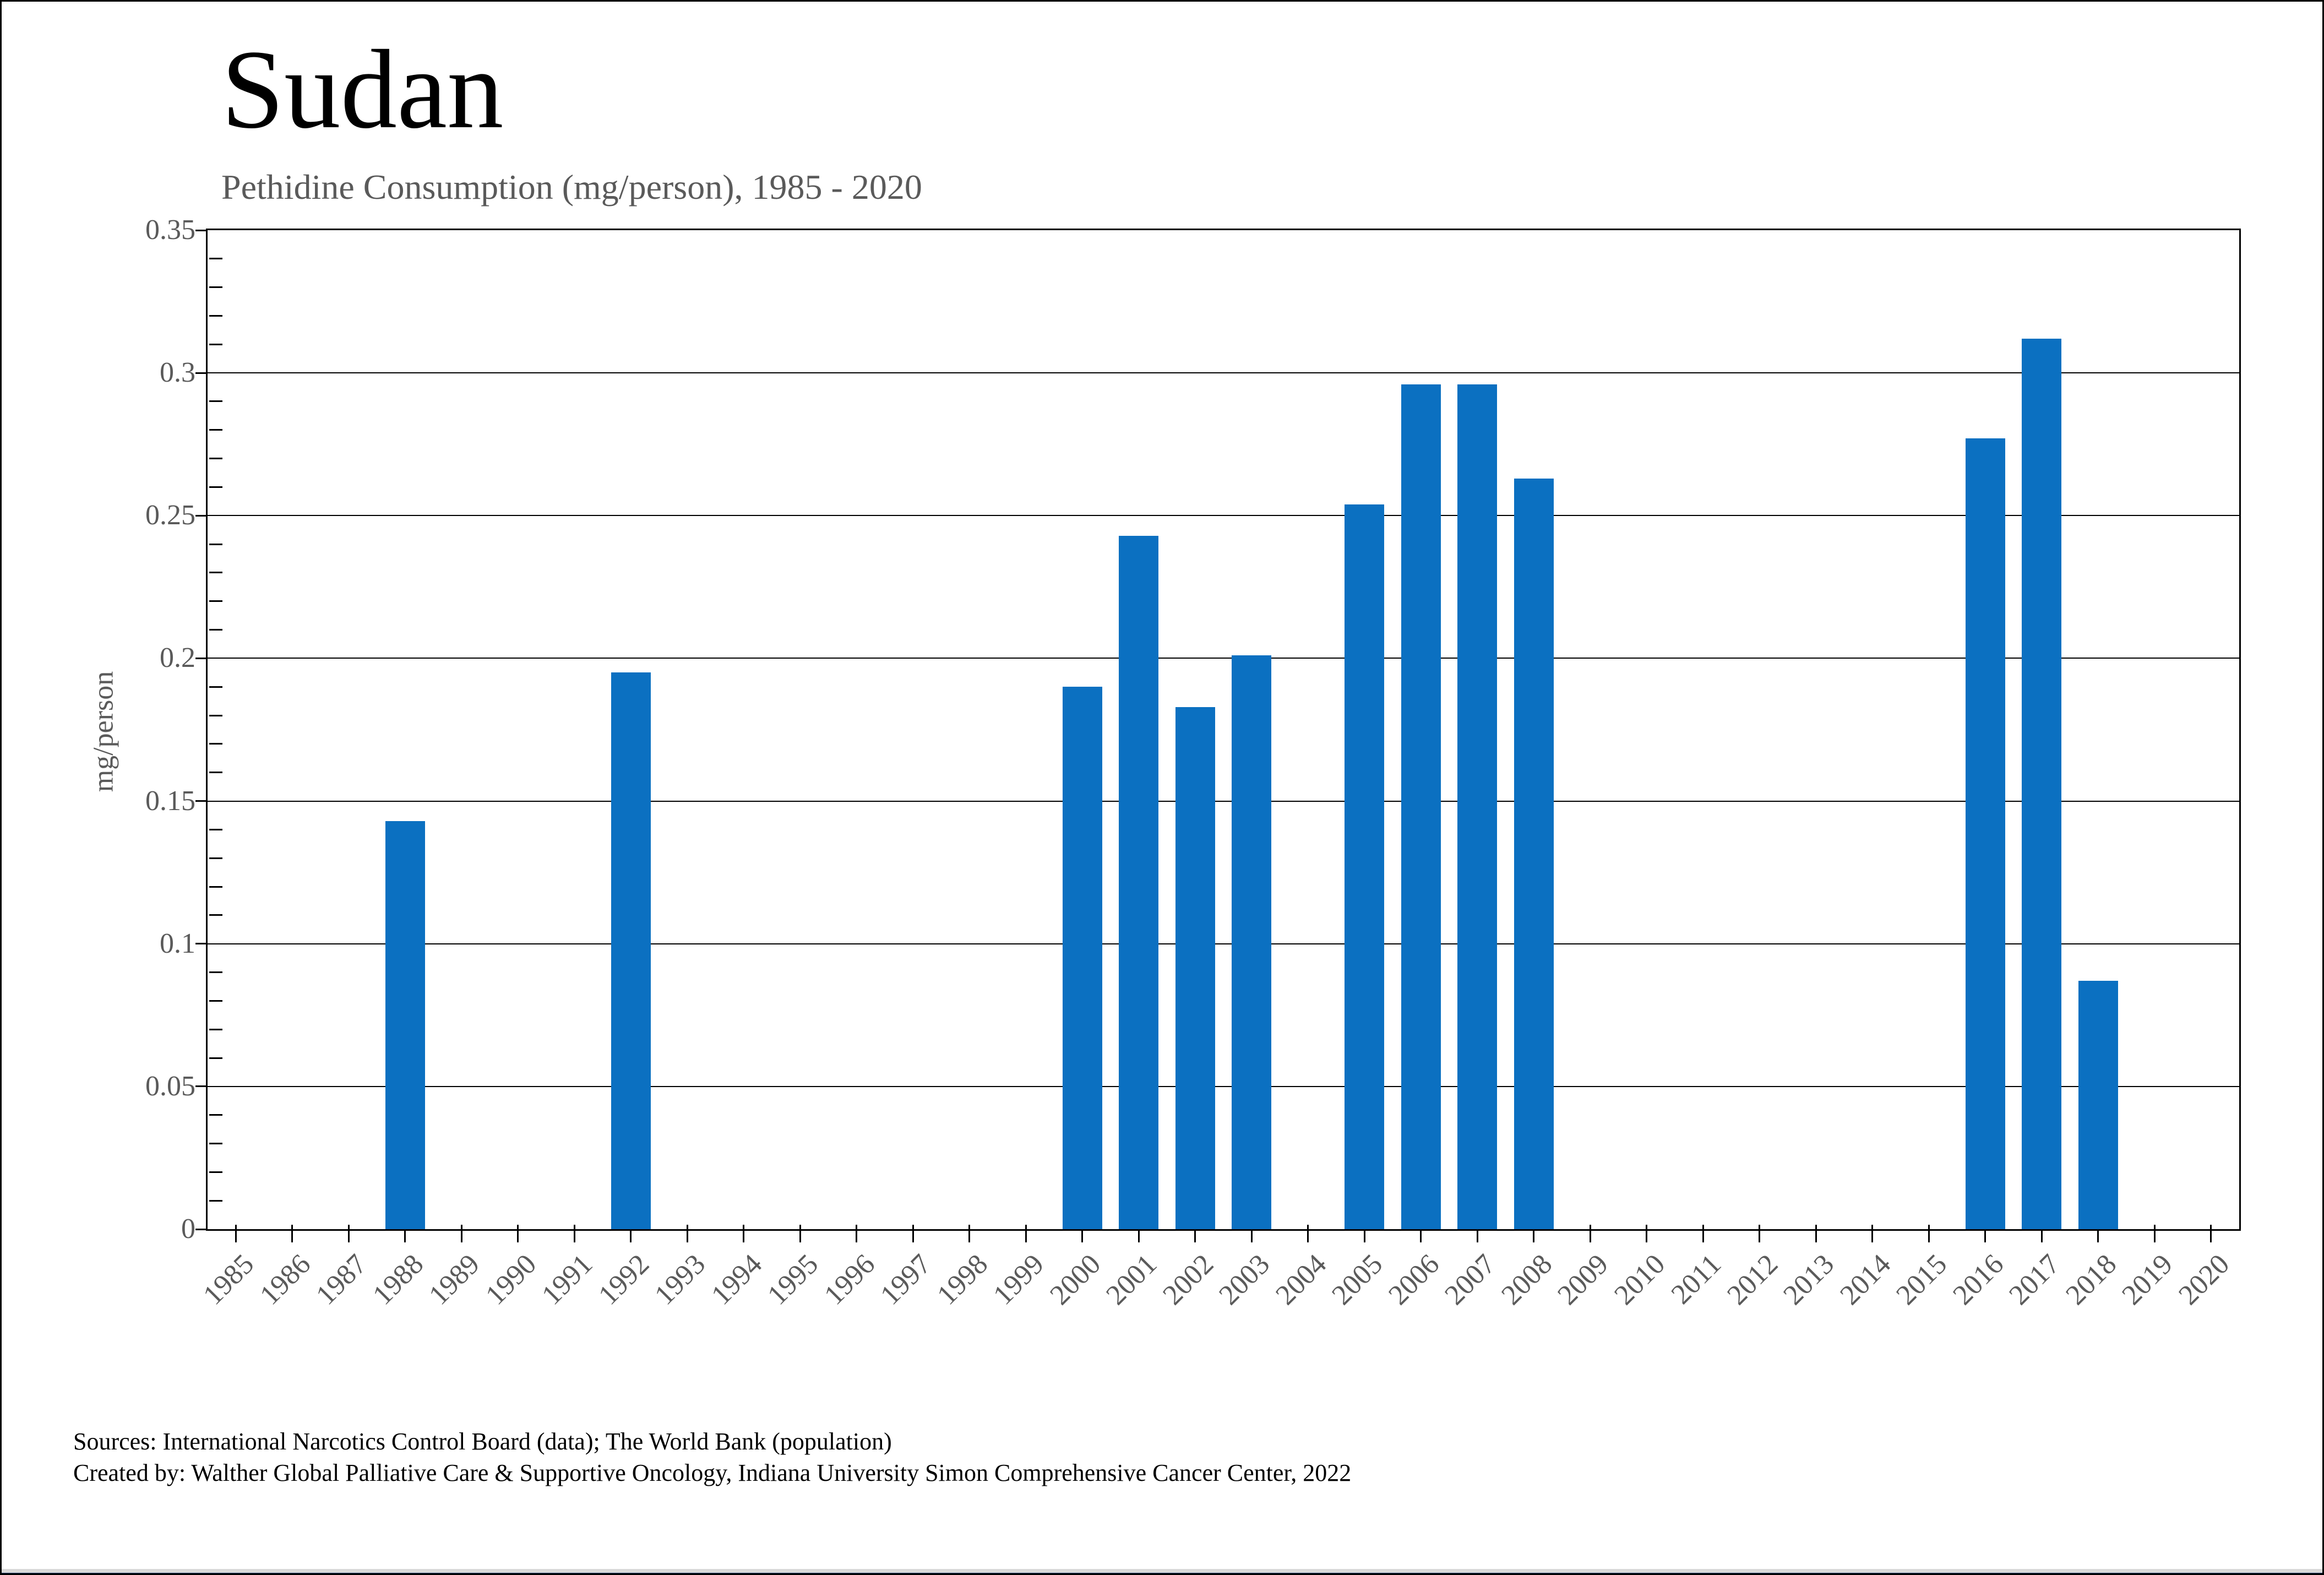  What do you see at coordinates (1082, 958) in the screenshot?
I see `bar-2000` at bounding box center [1082, 958].